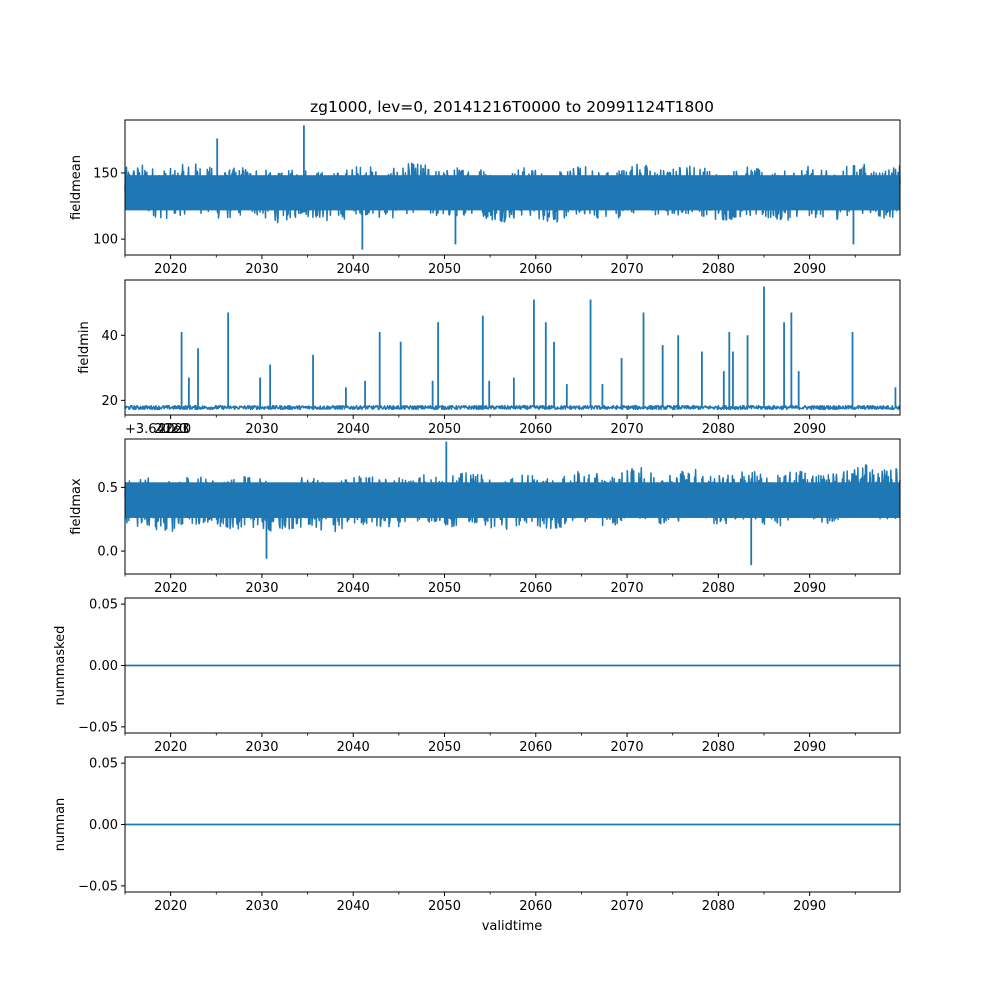 The width and height of the screenshot is (1000, 1004). I want to click on y-tick-label: 20, so click(109, 401).